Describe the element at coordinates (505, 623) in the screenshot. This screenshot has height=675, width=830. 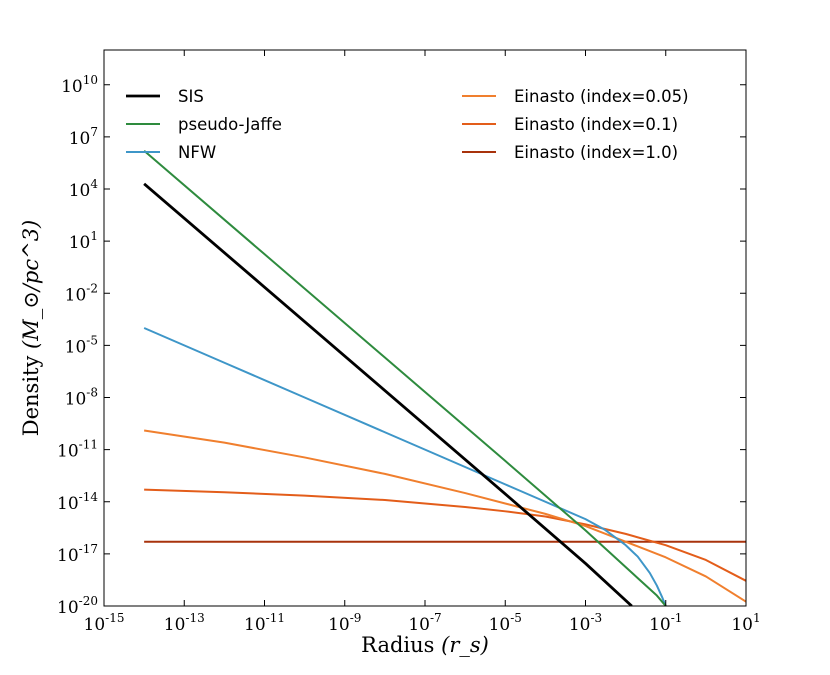
I see `x-tick-label-5: 10⁻⁵` at that location.